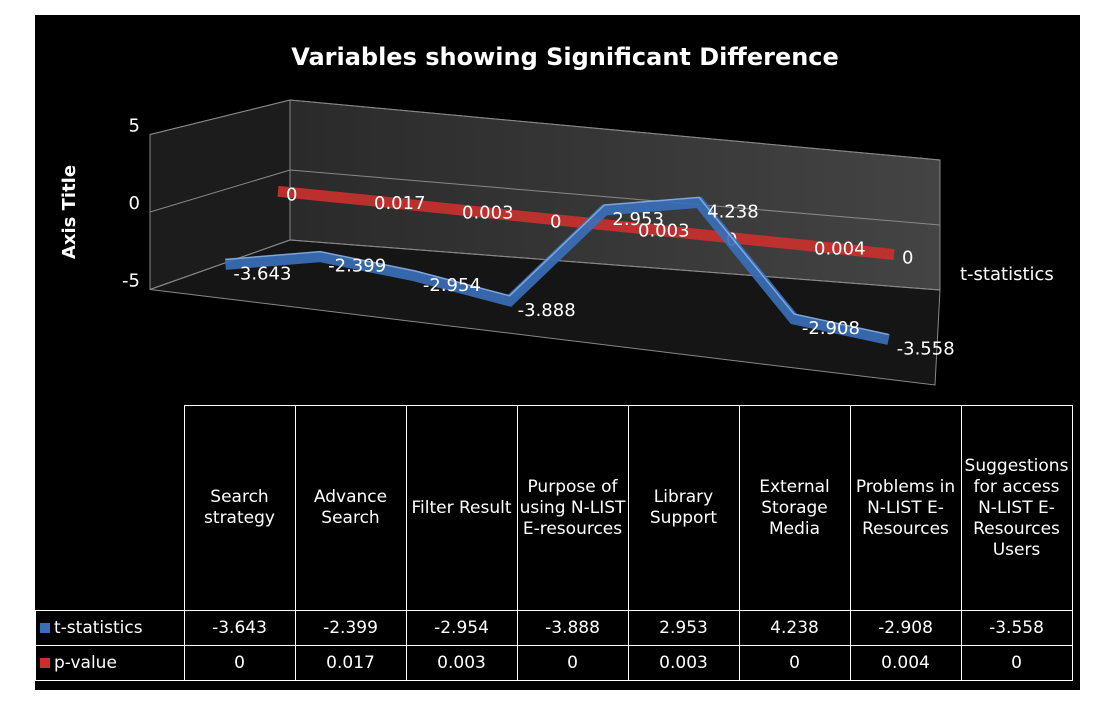 The height and width of the screenshot is (706, 1094). Describe the element at coordinates (262, 273) in the screenshot. I see `data-label: -3.643` at that location.